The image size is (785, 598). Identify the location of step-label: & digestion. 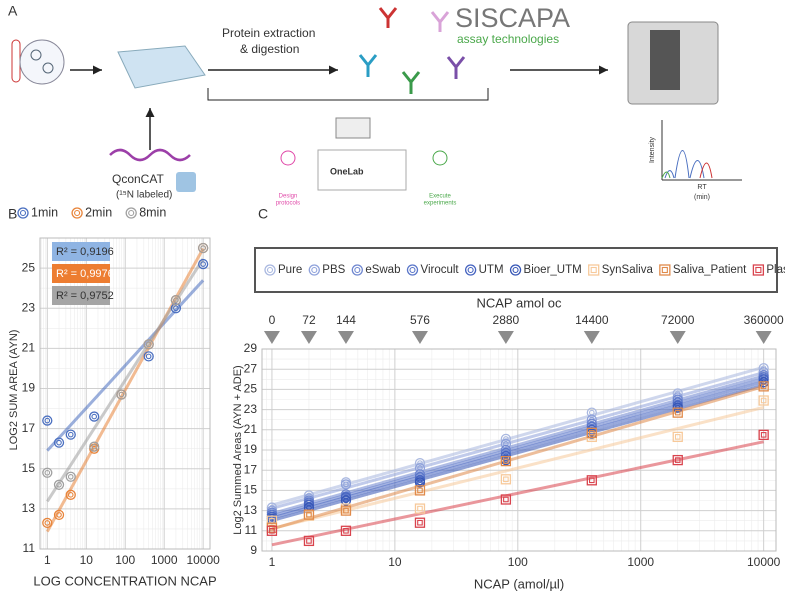
(269, 49).